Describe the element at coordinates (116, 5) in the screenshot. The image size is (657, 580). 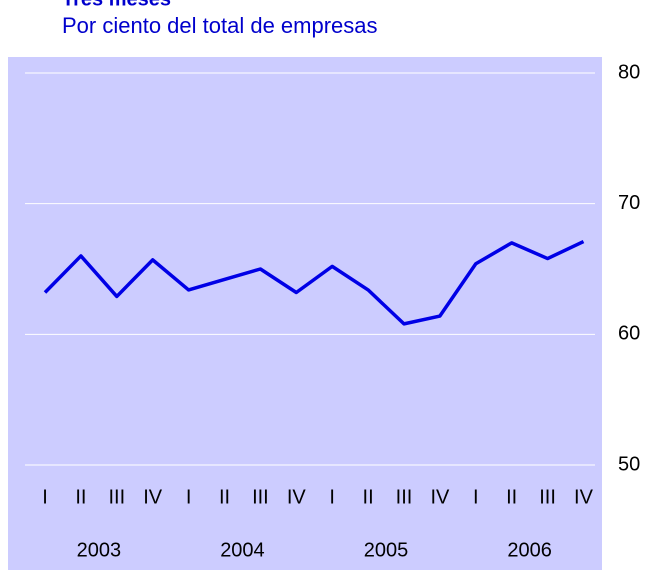
I see `chart-title: Tres meses` at that location.